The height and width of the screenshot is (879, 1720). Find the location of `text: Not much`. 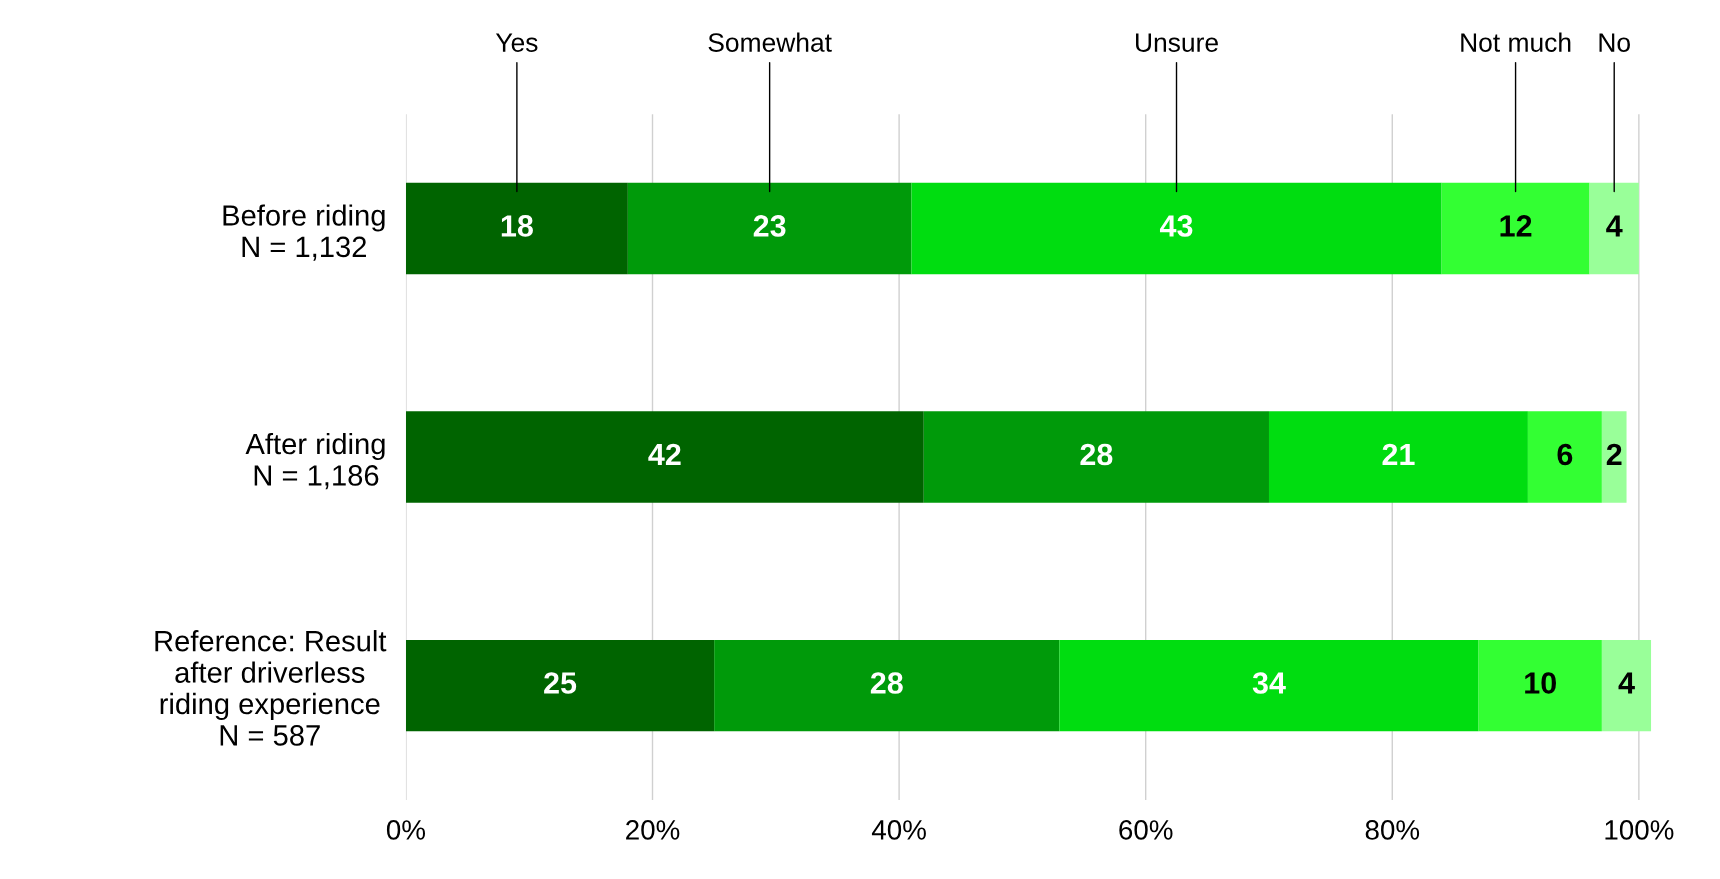

text: Not much is located at coordinates (1516, 42).